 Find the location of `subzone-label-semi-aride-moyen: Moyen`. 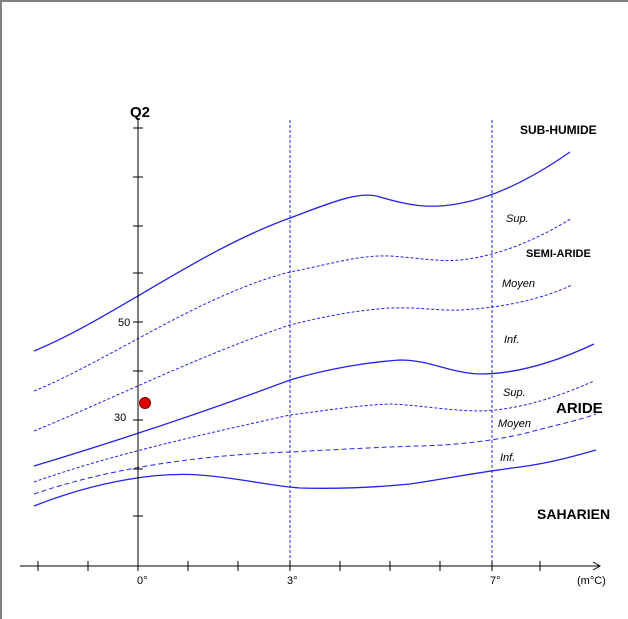

subzone-label-semi-aride-moyen: Moyen is located at coordinates (518, 284).